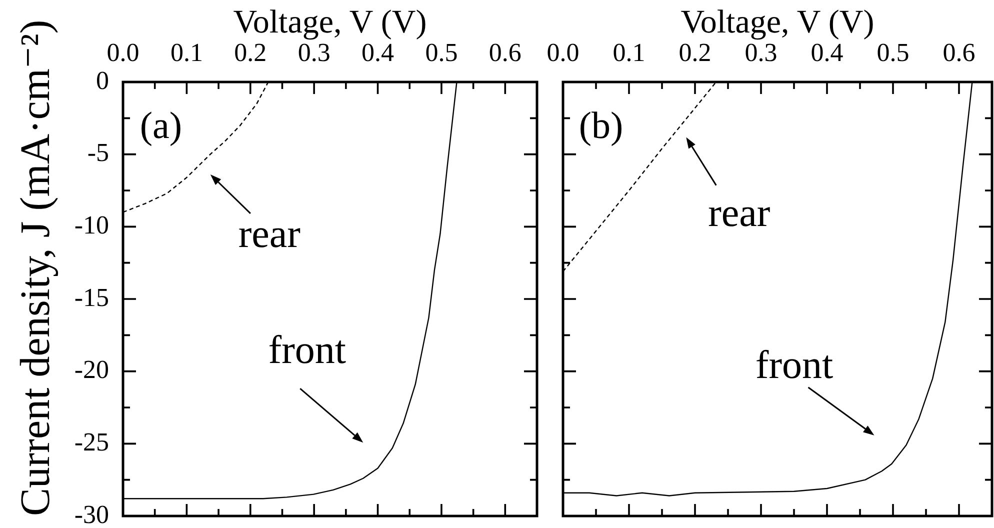 Image resolution: width=994 pixels, height=528 pixels. I want to click on y-tick-label: -5, so click(98, 153).